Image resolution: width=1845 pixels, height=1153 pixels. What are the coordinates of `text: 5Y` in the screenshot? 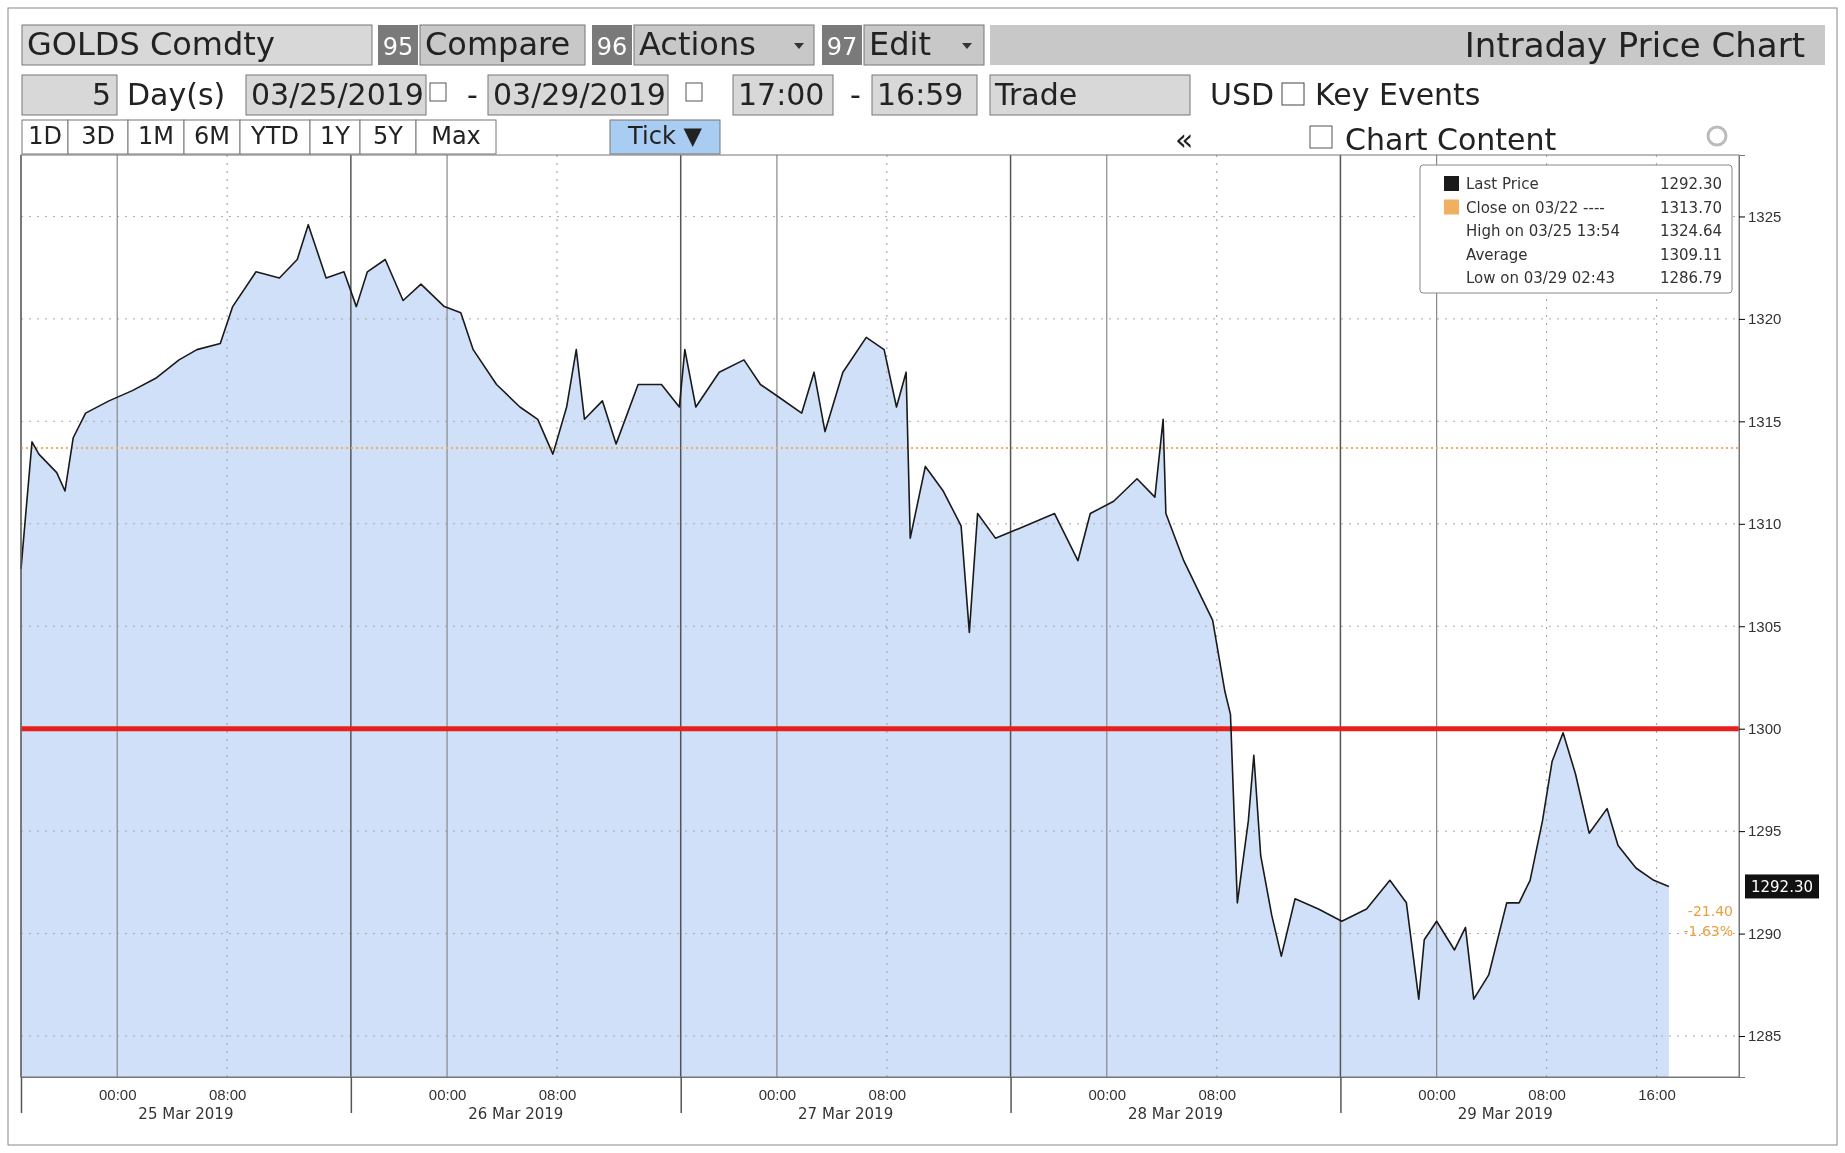 It's located at (388, 136).